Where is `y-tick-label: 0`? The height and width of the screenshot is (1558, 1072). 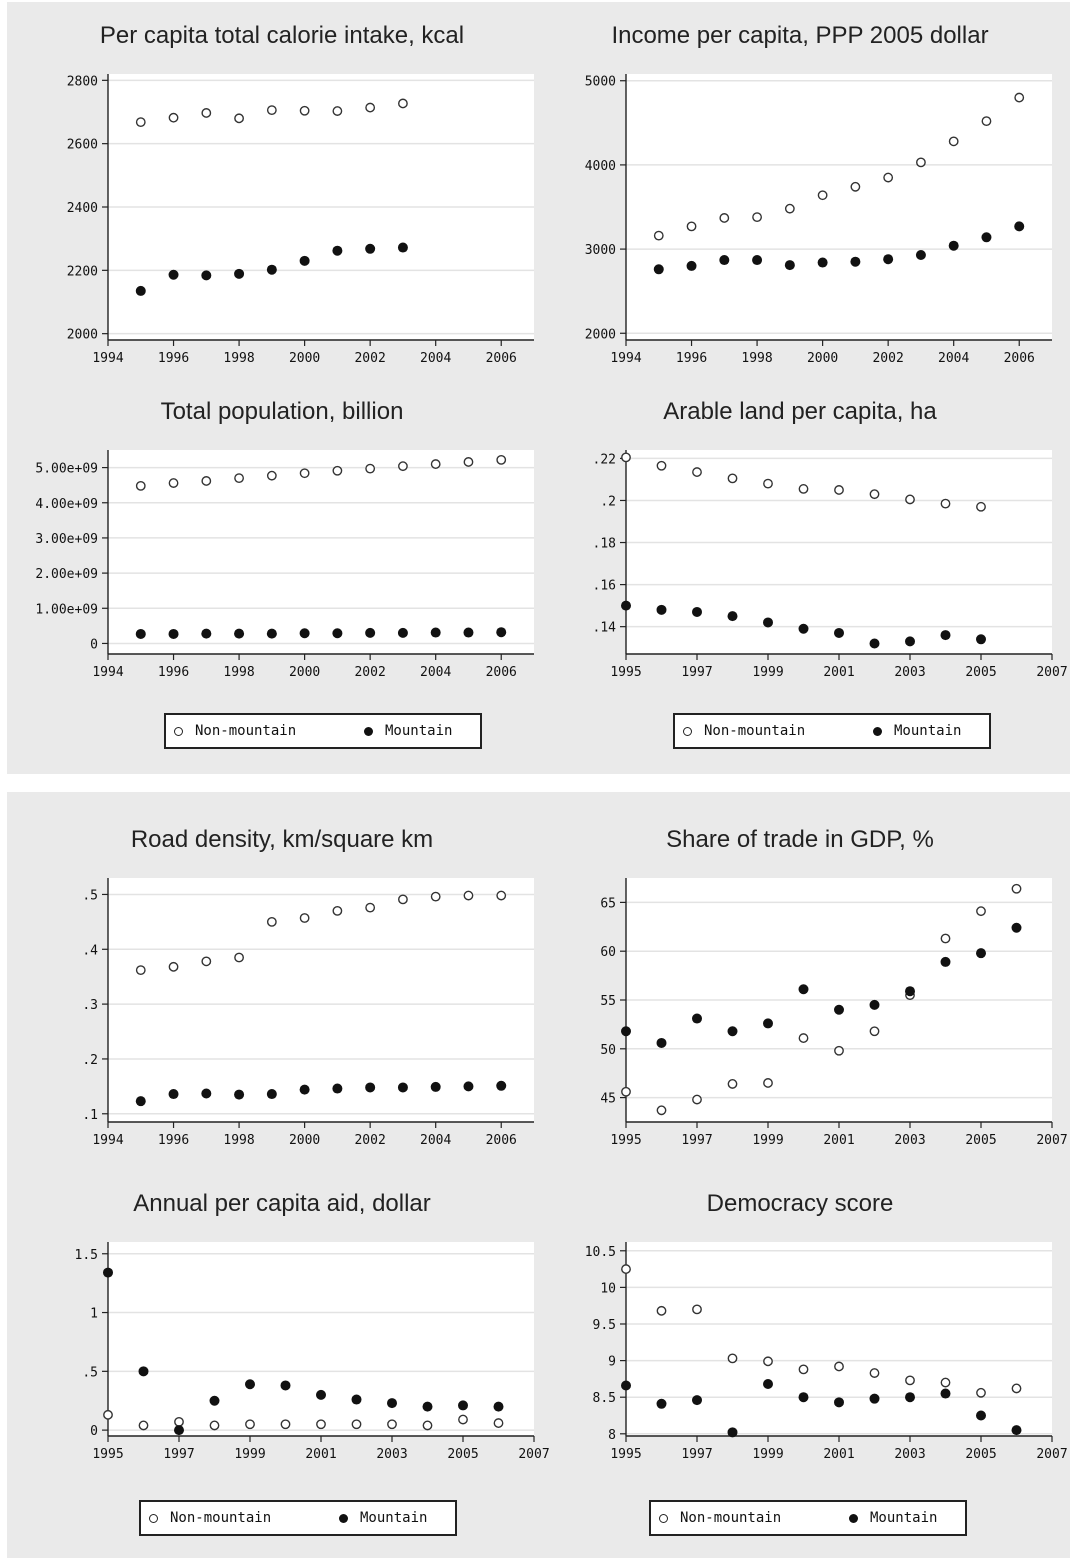
y-tick-label: 0 is located at coordinates (94, 1431).